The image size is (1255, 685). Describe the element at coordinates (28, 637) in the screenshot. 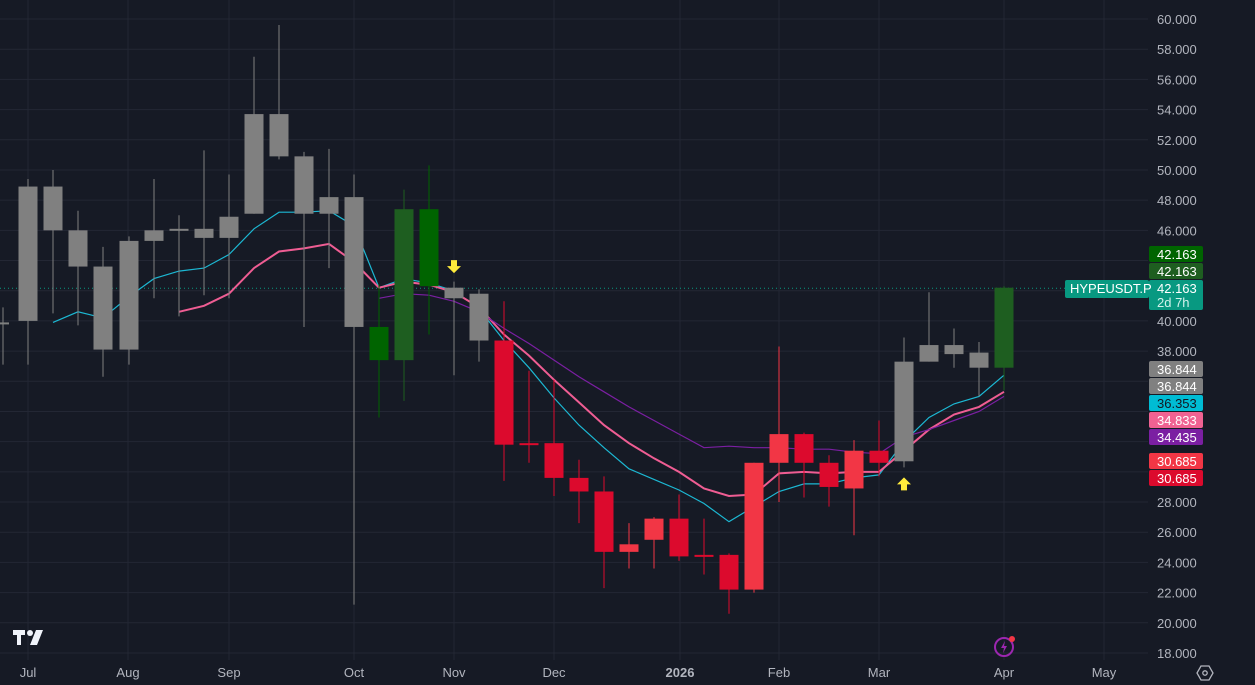

I see `tradingview-logo-icon` at that location.